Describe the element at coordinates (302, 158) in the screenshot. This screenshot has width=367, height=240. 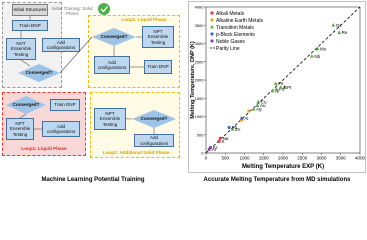
I see `x-tick-label: 2500` at that location.